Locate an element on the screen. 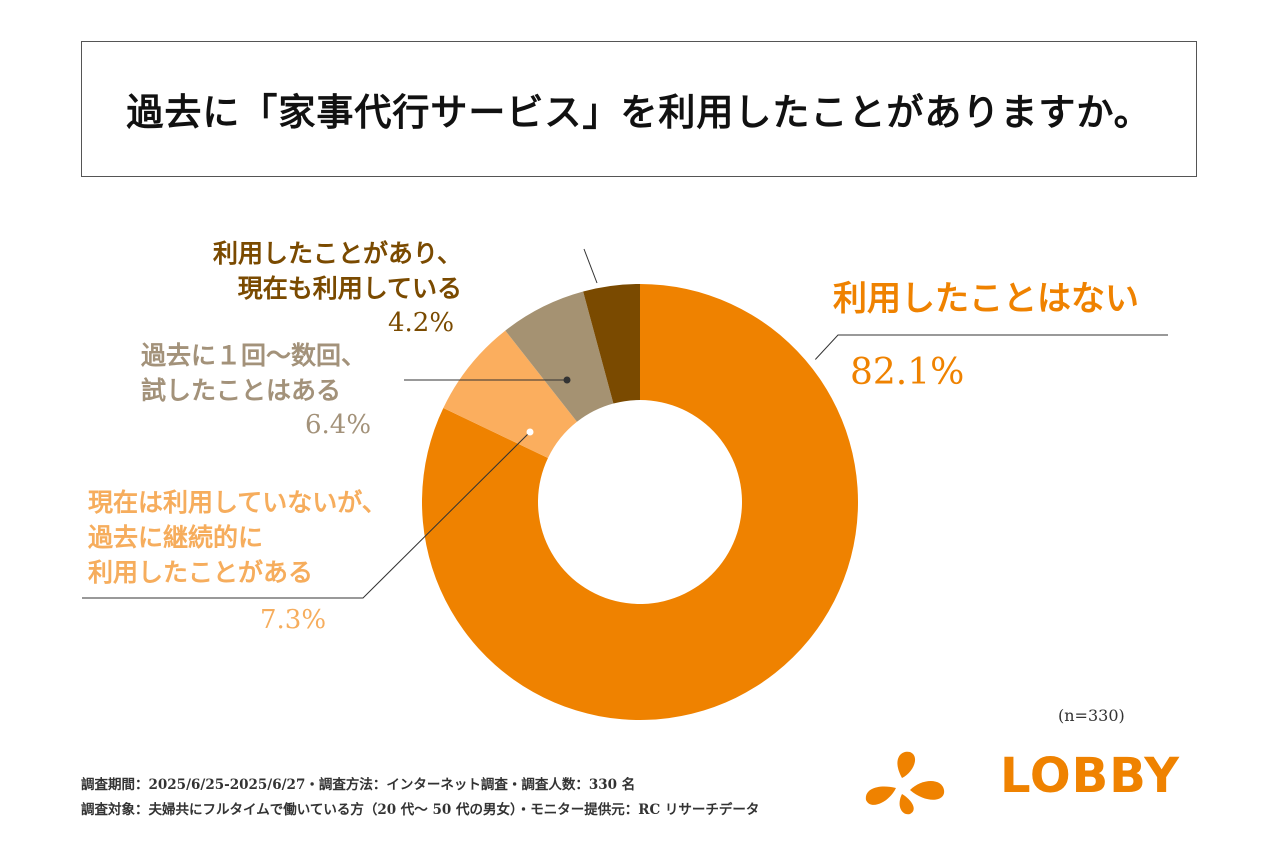 This screenshot has width=1280, height=853. label-tried-line1: 過去に１回〜数回、 is located at coordinates (254, 355).